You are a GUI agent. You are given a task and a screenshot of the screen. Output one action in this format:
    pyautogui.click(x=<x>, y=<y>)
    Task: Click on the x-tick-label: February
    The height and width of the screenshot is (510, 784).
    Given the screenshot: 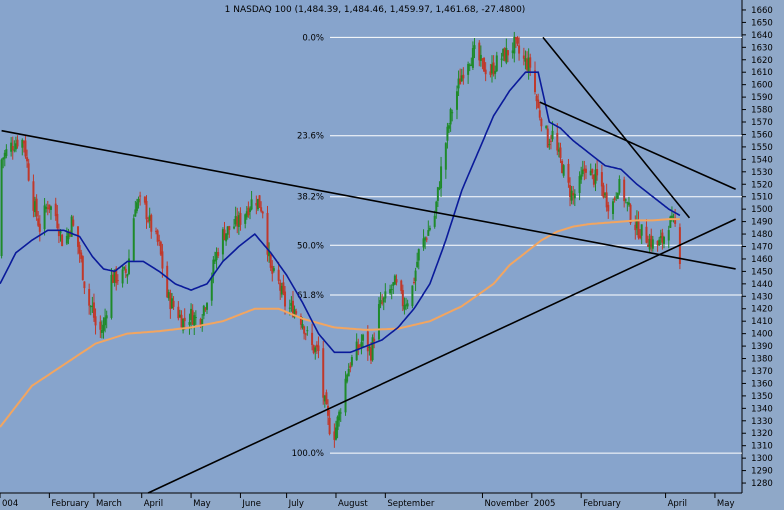 What is the action you would take?
    pyautogui.click(x=602, y=504)
    